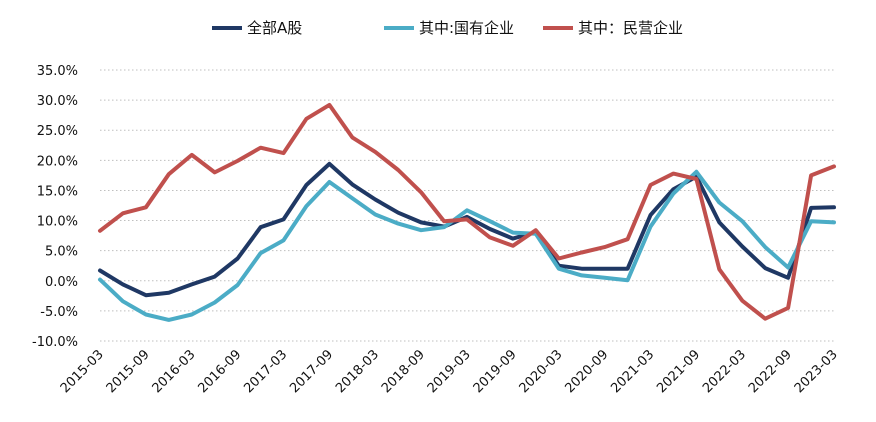 The image size is (876, 422). I want to click on x-tick-label: 2019-09, so click(495, 371).